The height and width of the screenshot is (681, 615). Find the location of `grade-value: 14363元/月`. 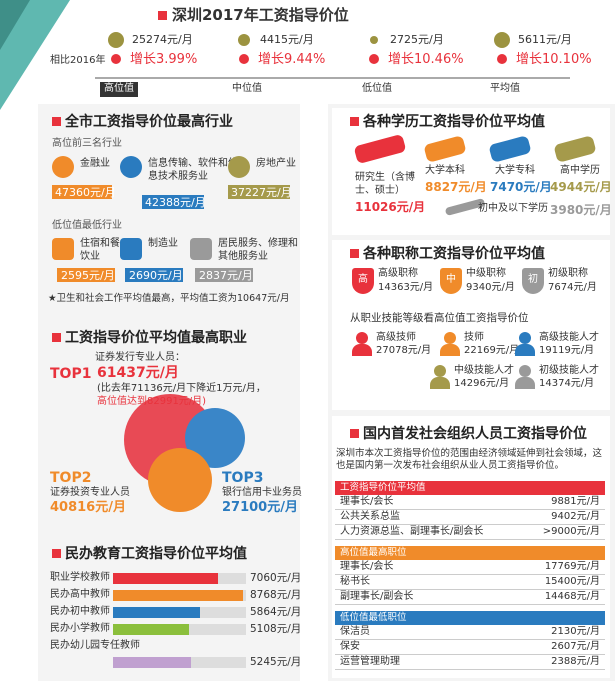

grade-value: 14363元/月 is located at coordinates (406, 287).